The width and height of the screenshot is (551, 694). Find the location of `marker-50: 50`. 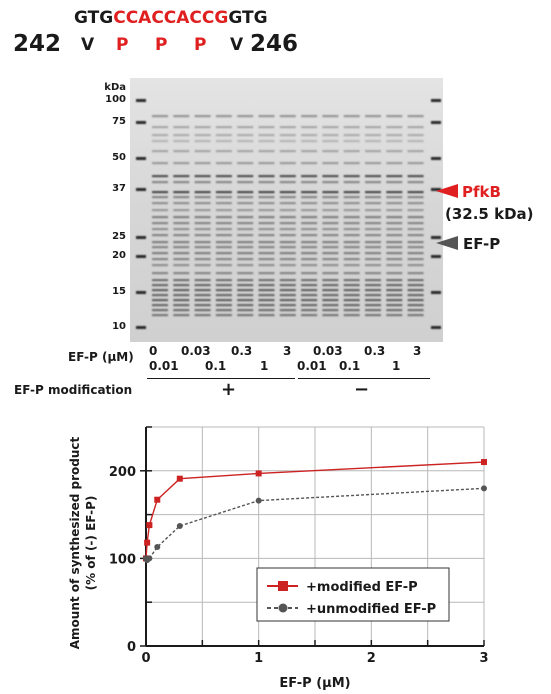

marker-50: 50 is located at coordinates (119, 157).